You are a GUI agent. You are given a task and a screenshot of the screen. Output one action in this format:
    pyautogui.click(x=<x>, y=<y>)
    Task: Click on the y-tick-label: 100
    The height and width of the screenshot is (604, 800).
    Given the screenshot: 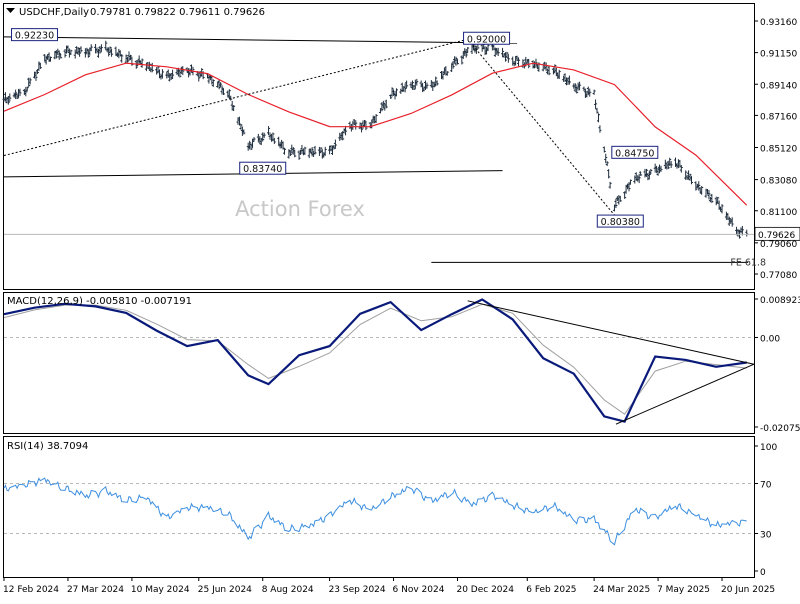 What is the action you would take?
    pyautogui.click(x=768, y=448)
    